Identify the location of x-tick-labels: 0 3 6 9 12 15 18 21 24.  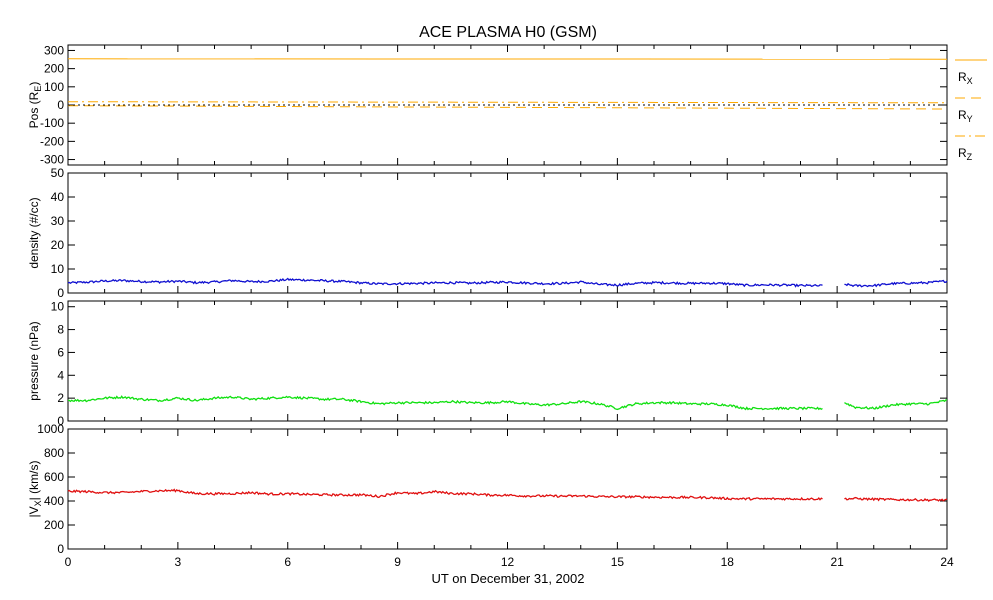
(509, 562).